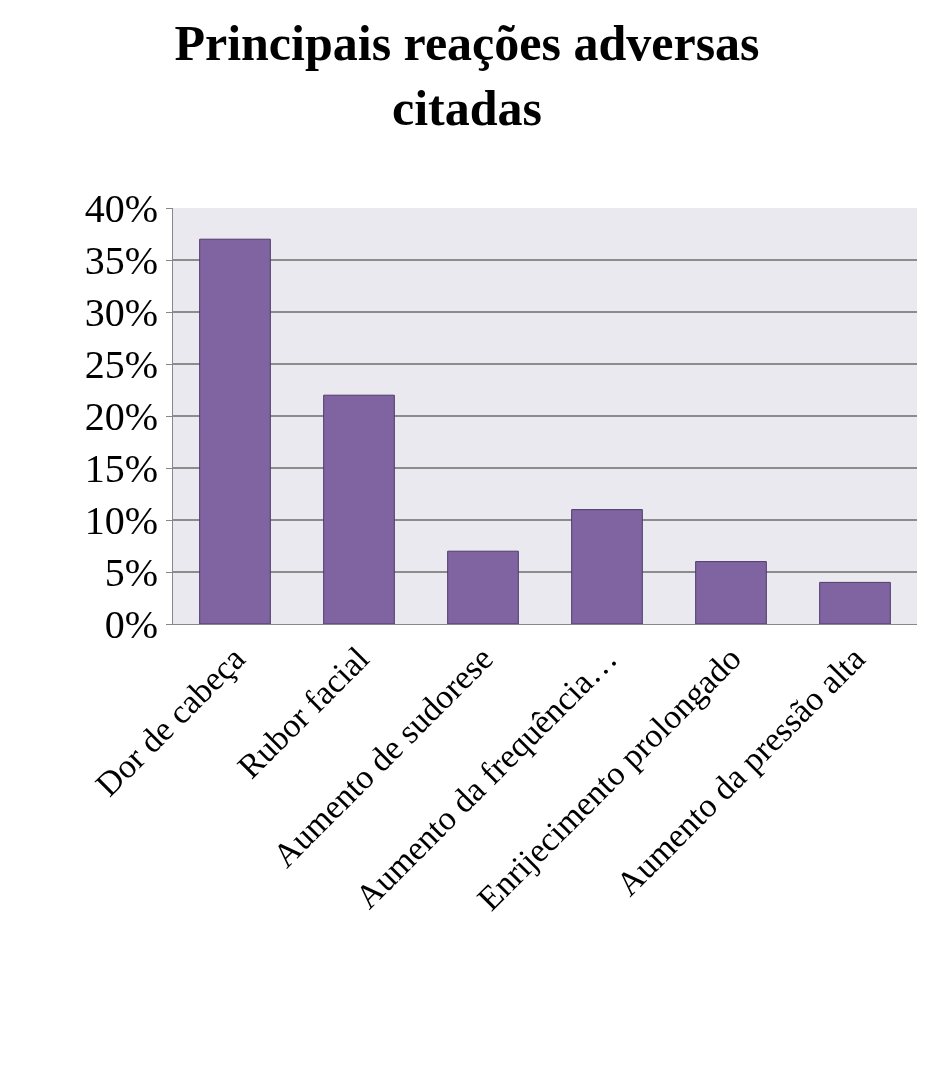  I want to click on y-tick-label: 25%, so click(121, 364).